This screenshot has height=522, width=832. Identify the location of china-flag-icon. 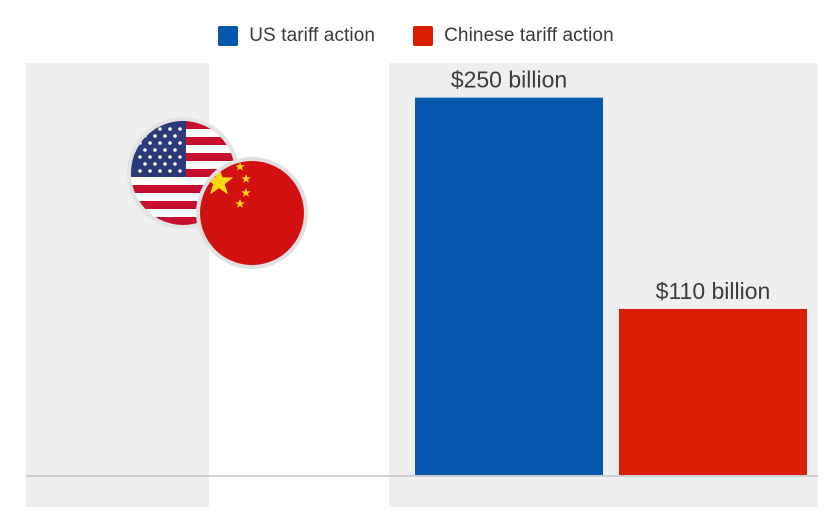
(252, 213).